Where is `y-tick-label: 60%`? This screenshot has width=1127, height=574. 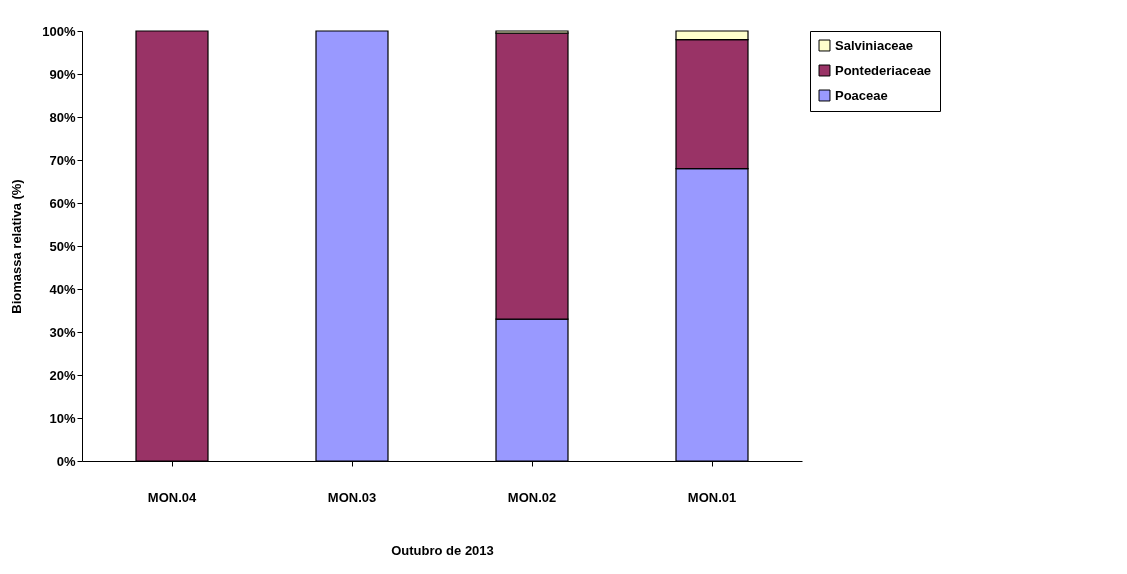
y-tick-label: 60% is located at coordinates (62, 203).